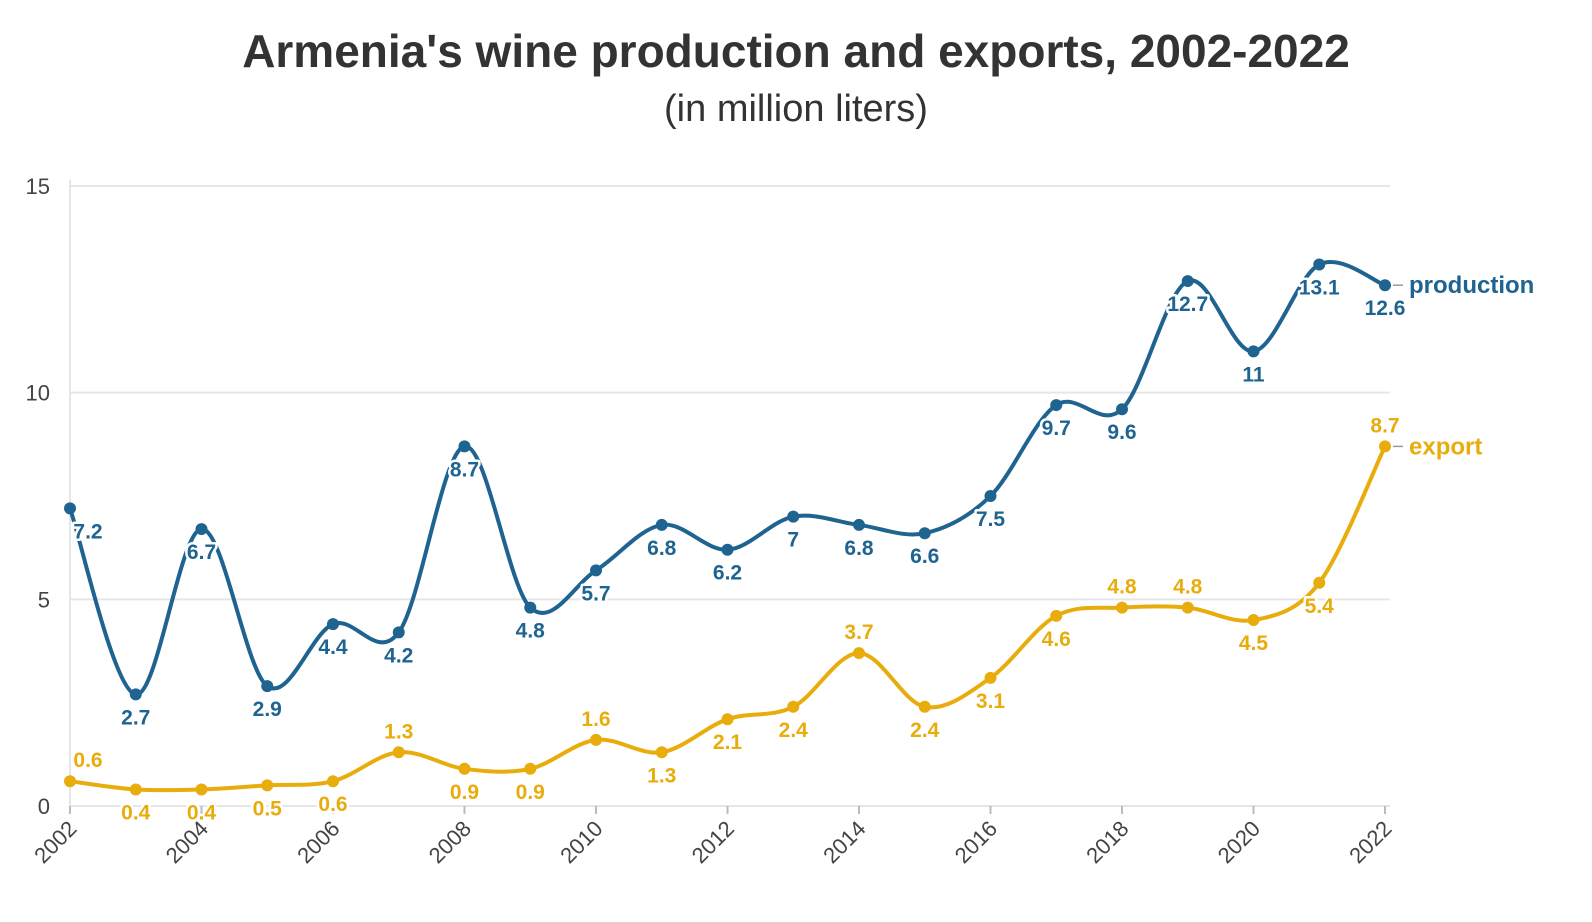  What do you see at coordinates (38, 186) in the screenshot?
I see `y-tick-label: 15` at bounding box center [38, 186].